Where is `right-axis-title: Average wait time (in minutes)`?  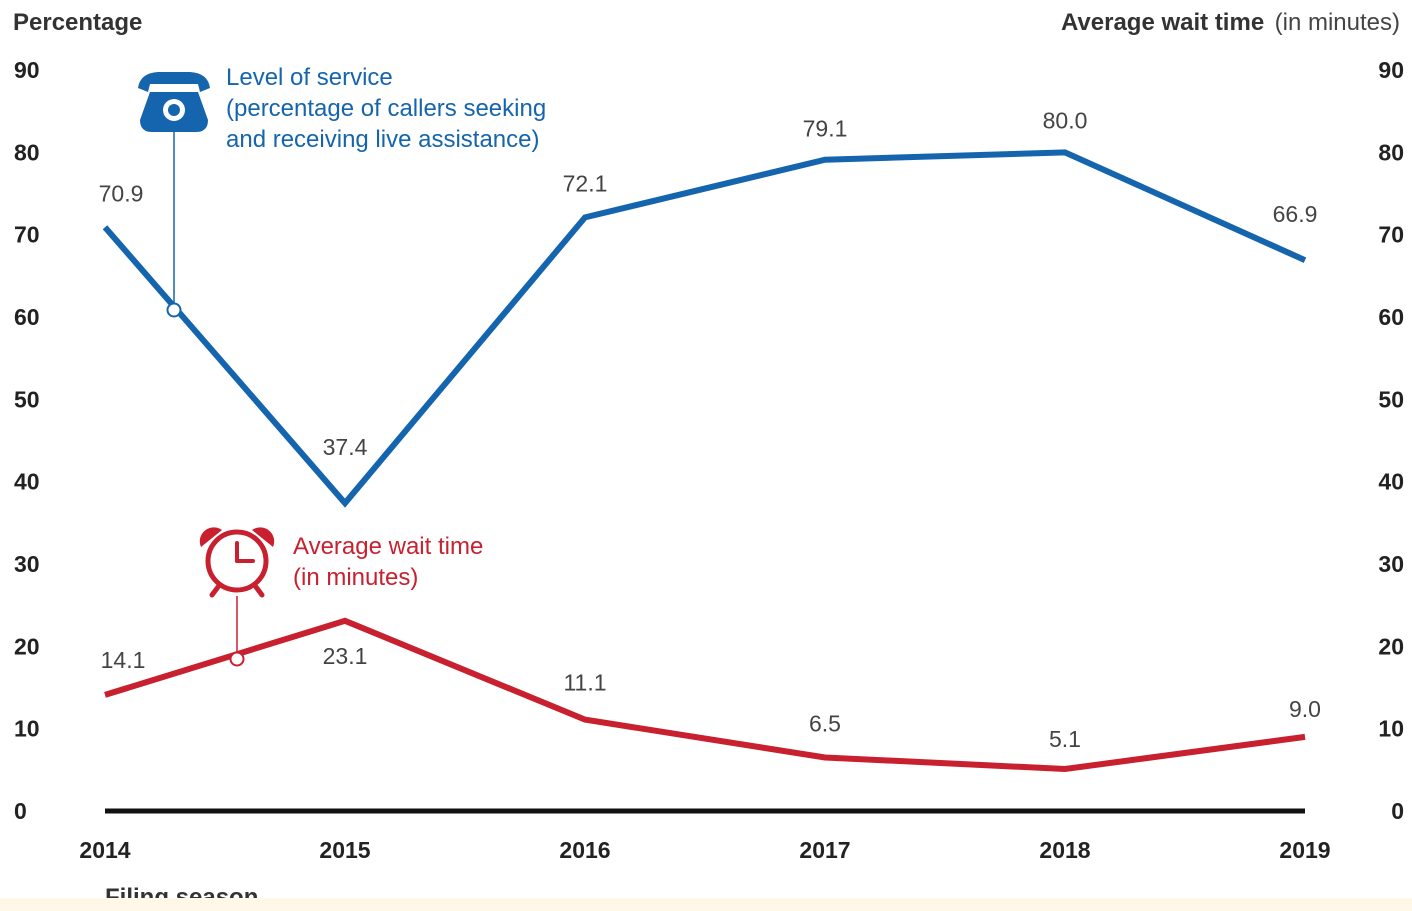
right-axis-title: Average wait time (in minutes) is located at coordinates (1230, 22).